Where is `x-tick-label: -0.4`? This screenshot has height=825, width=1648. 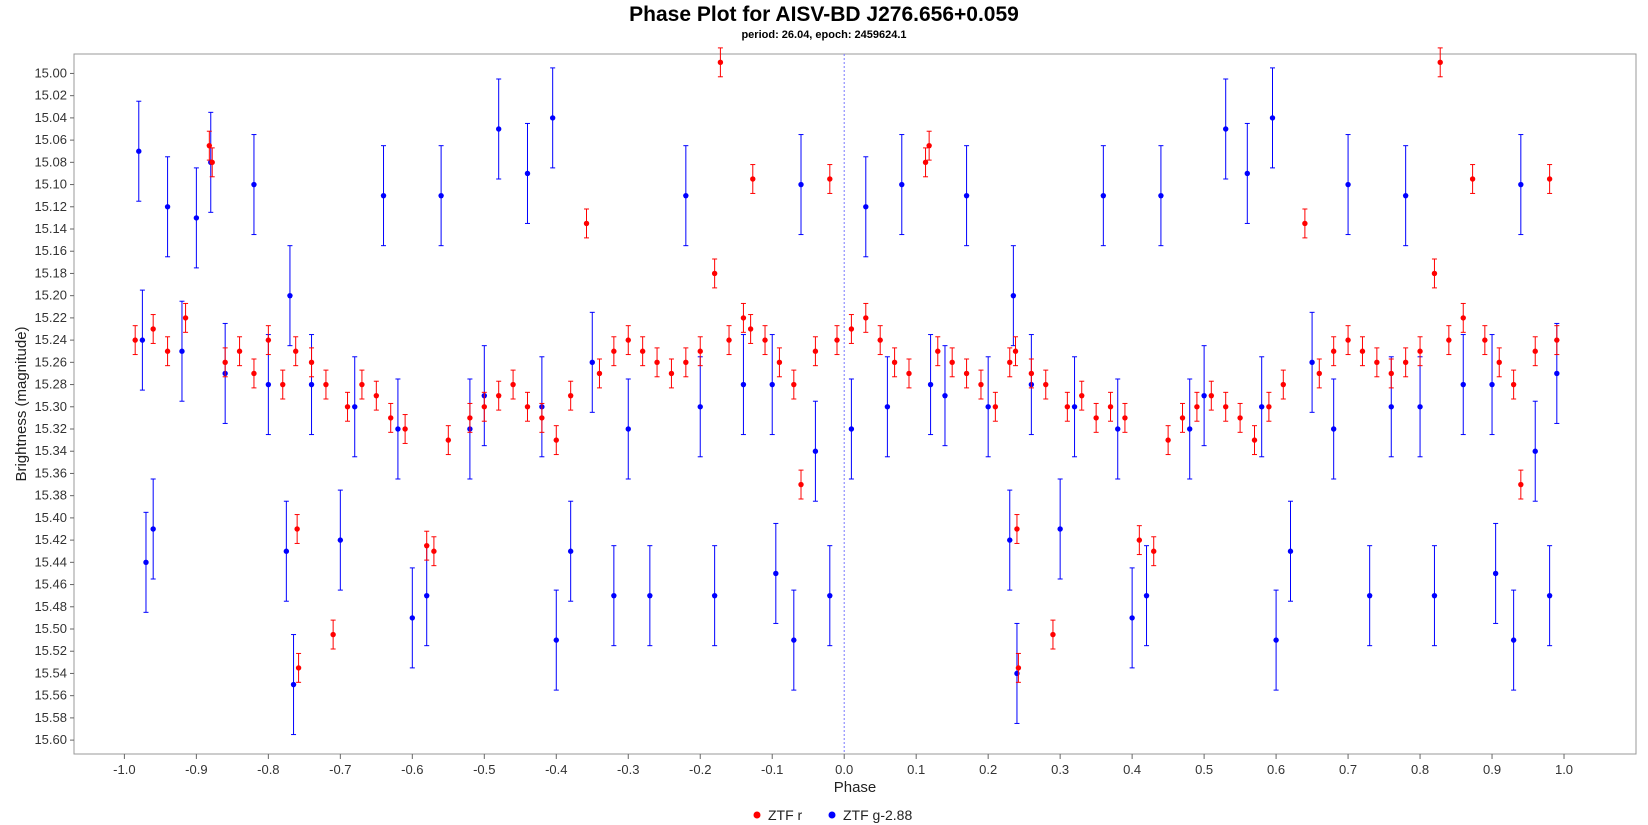 x-tick-label: -0.4 is located at coordinates (556, 769).